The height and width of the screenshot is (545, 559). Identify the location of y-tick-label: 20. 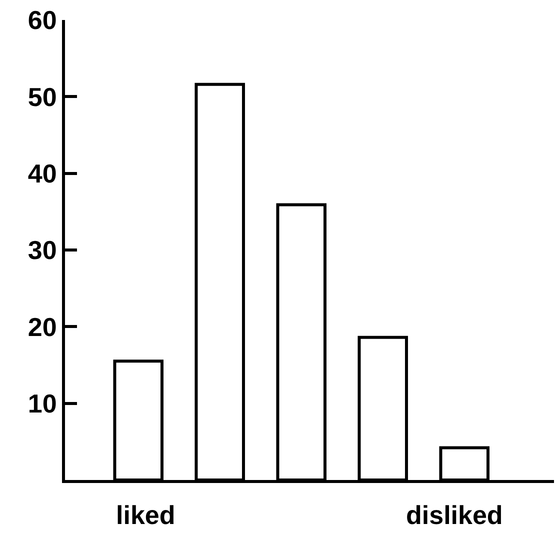
(42, 327).